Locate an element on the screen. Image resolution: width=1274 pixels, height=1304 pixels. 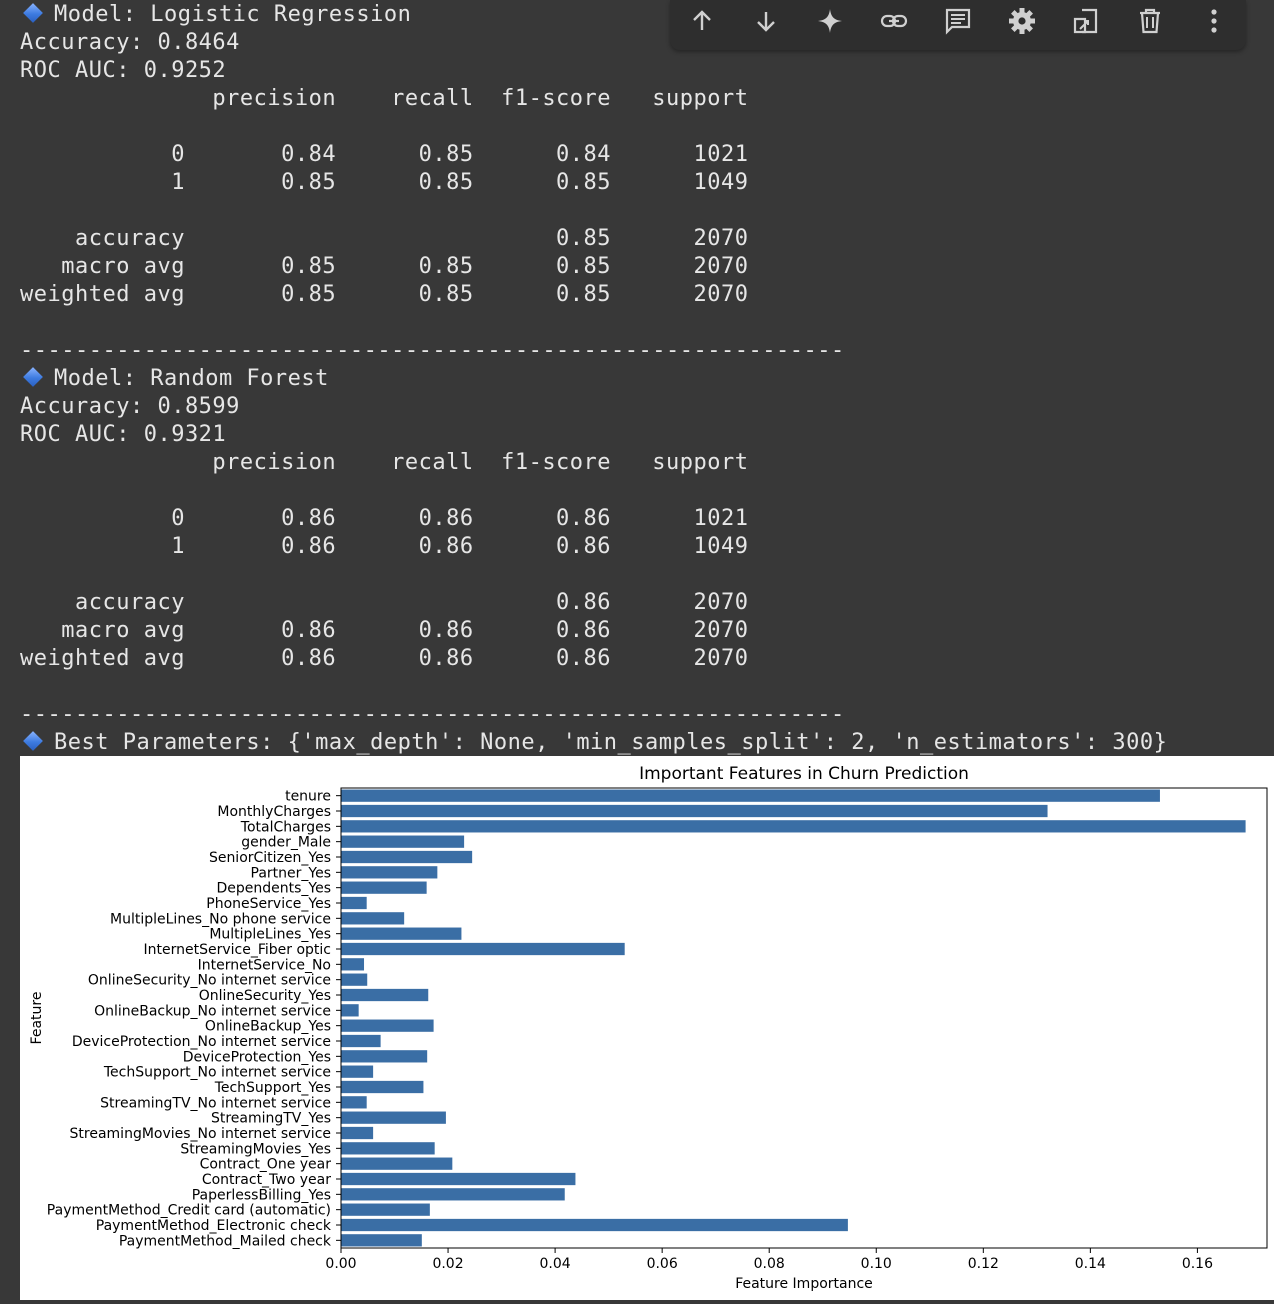
more-vertical-icon is located at coordinates (1214, 21).